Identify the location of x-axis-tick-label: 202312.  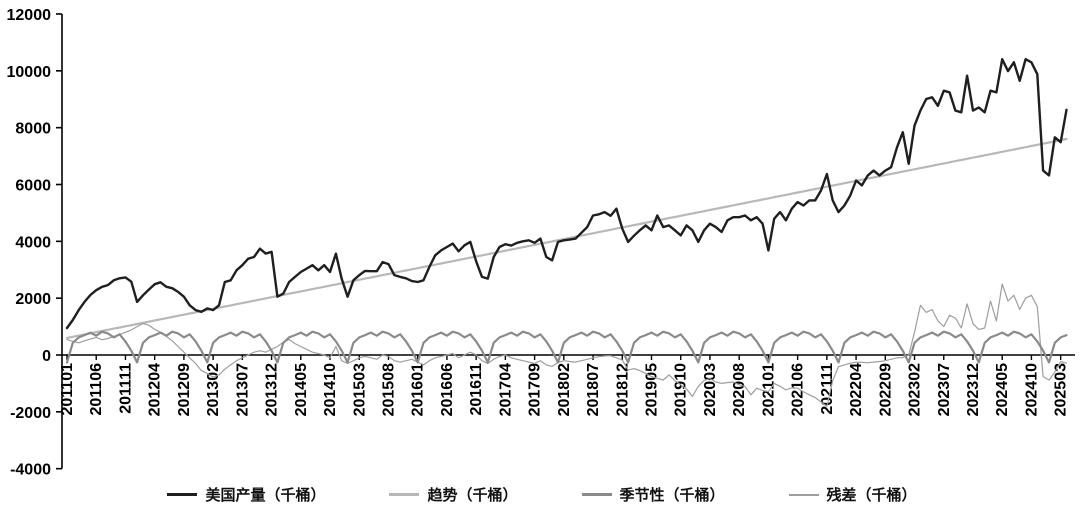
(973, 389).